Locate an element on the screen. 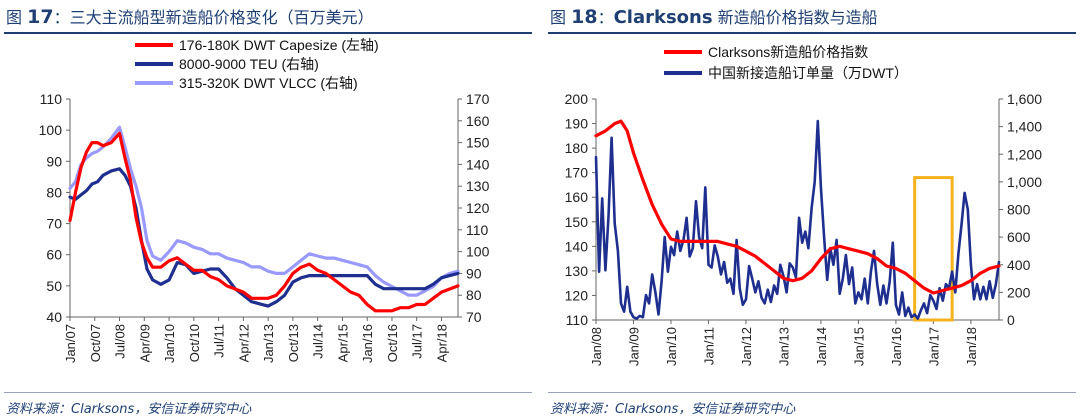  x-tick-label: Apr/18 is located at coordinates (441, 343).